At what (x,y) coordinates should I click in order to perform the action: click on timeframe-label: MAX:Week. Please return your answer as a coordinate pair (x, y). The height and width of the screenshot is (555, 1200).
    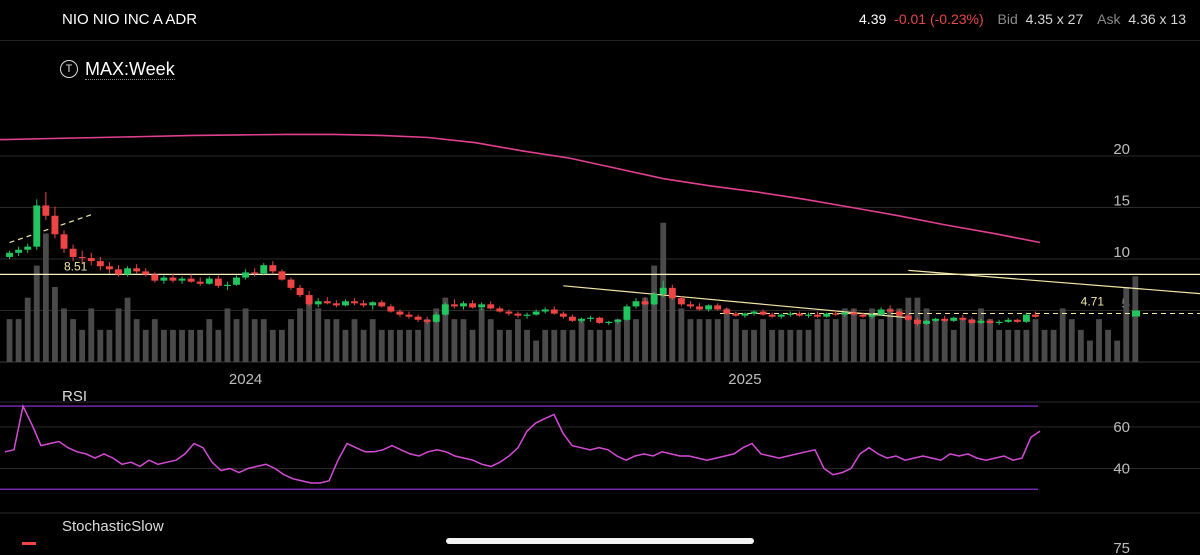
    Looking at the image, I should click on (130, 69).